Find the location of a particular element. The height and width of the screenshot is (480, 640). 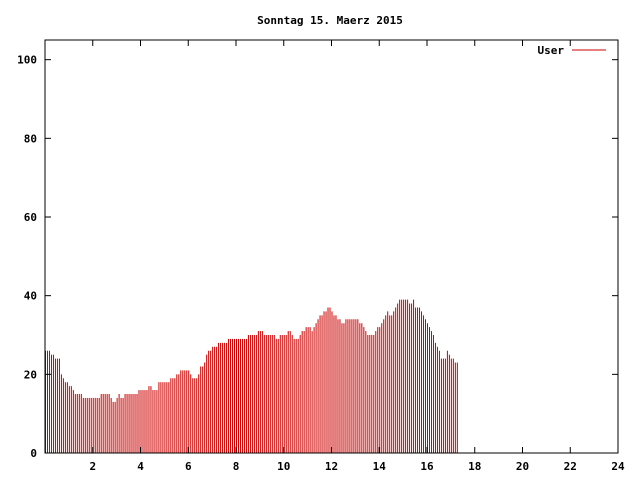

y-tick-label: 60 is located at coordinates (30, 217).